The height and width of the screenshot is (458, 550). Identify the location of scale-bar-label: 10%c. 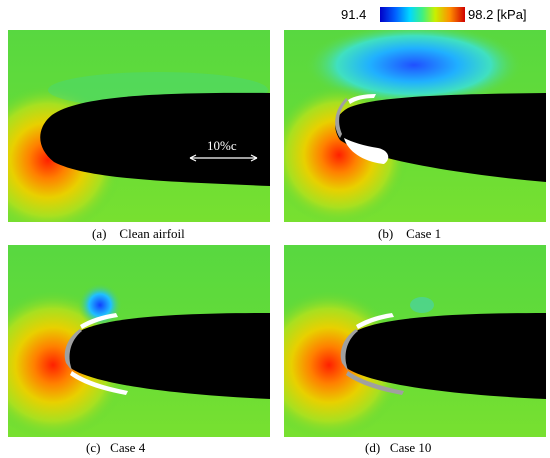
(222, 145).